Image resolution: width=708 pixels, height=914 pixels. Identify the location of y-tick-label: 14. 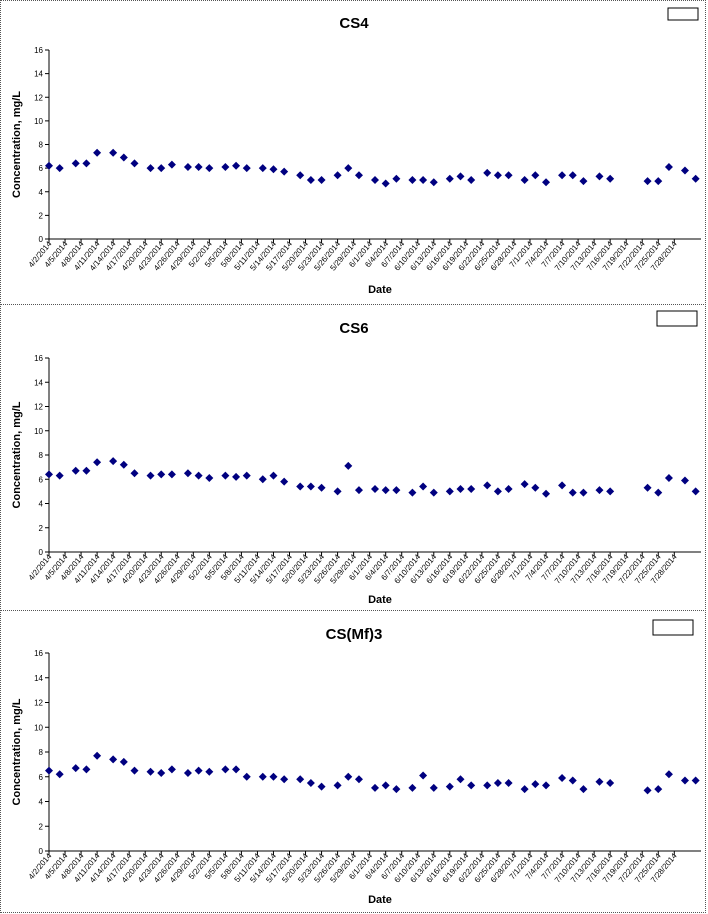
(38, 678).